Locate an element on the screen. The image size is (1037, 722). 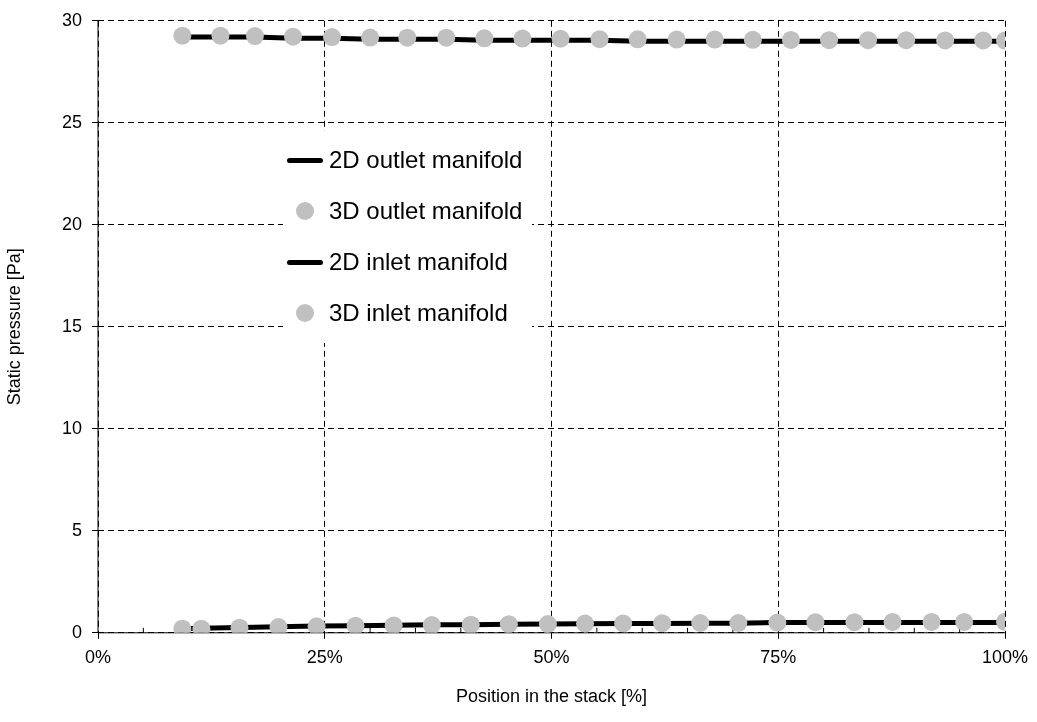
legend-label: 2D outlet manifold is located at coordinates (426, 160).